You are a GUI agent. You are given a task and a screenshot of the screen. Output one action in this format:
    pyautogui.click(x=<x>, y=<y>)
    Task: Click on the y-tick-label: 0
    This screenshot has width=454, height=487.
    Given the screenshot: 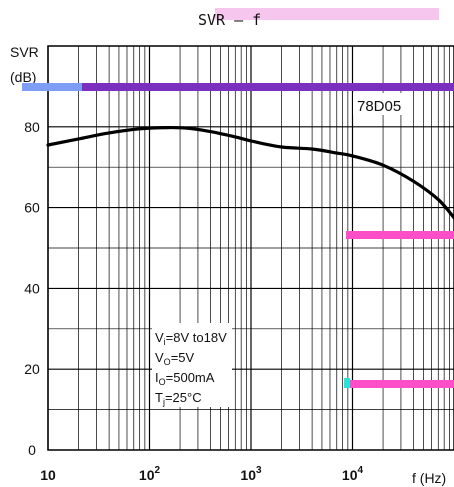 What is the action you would take?
    pyautogui.click(x=32, y=450)
    